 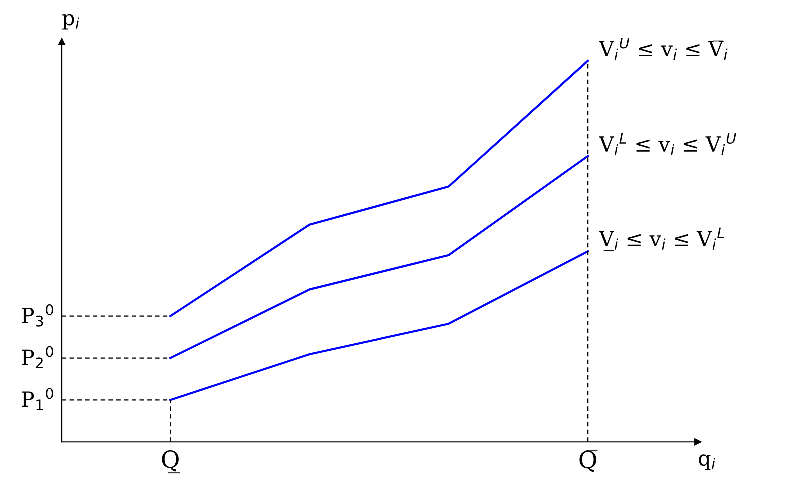 What do you see at coordinates (38, 315) in the screenshot?
I see `text: P$_{3}$$^{0}$` at bounding box center [38, 315].